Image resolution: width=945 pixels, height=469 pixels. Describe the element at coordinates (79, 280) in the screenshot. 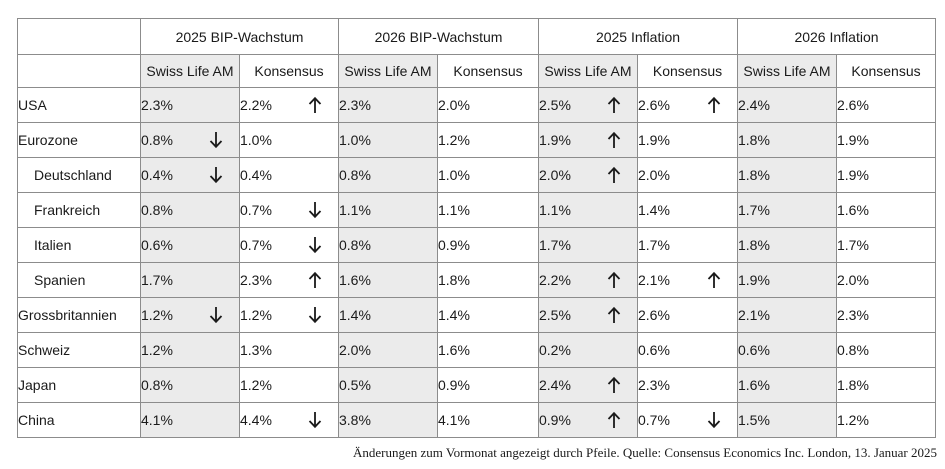

I see `country-label: Spanien` at that location.